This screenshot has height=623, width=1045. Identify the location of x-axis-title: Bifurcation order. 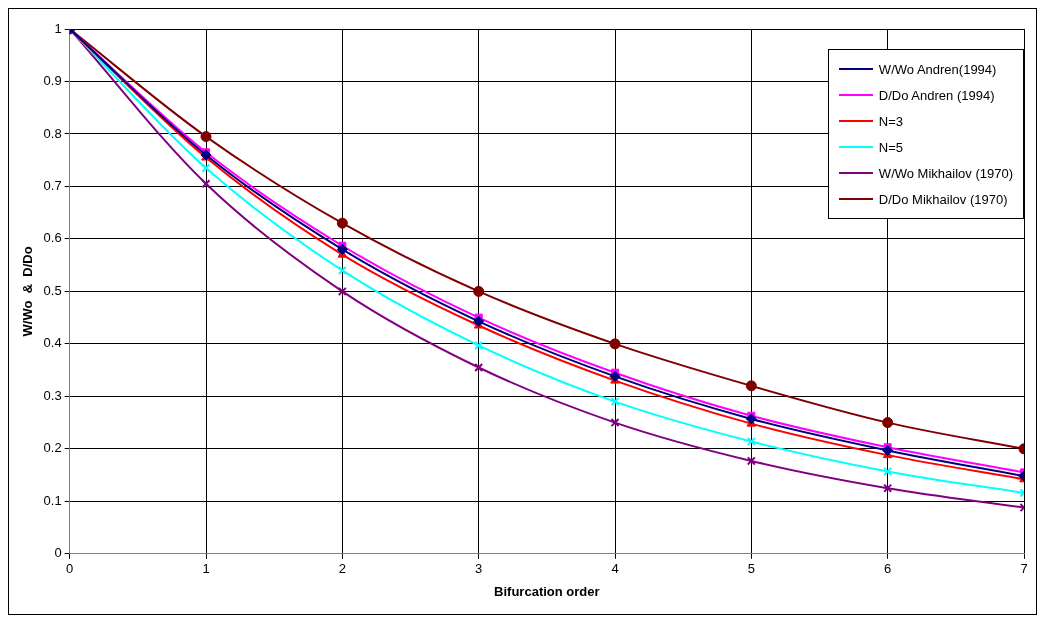
(547, 591).